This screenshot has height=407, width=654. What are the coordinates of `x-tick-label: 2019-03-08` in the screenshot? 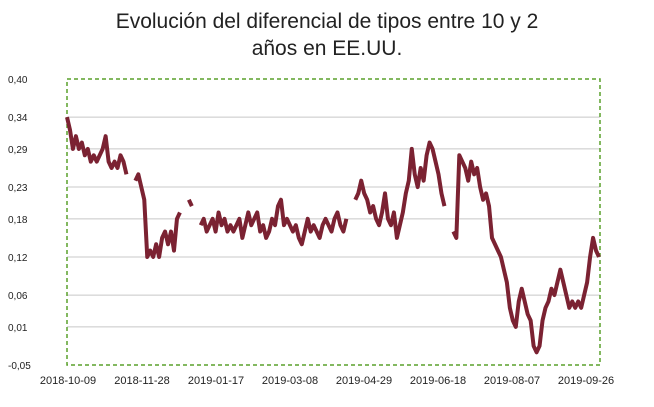 It's located at (290, 381).